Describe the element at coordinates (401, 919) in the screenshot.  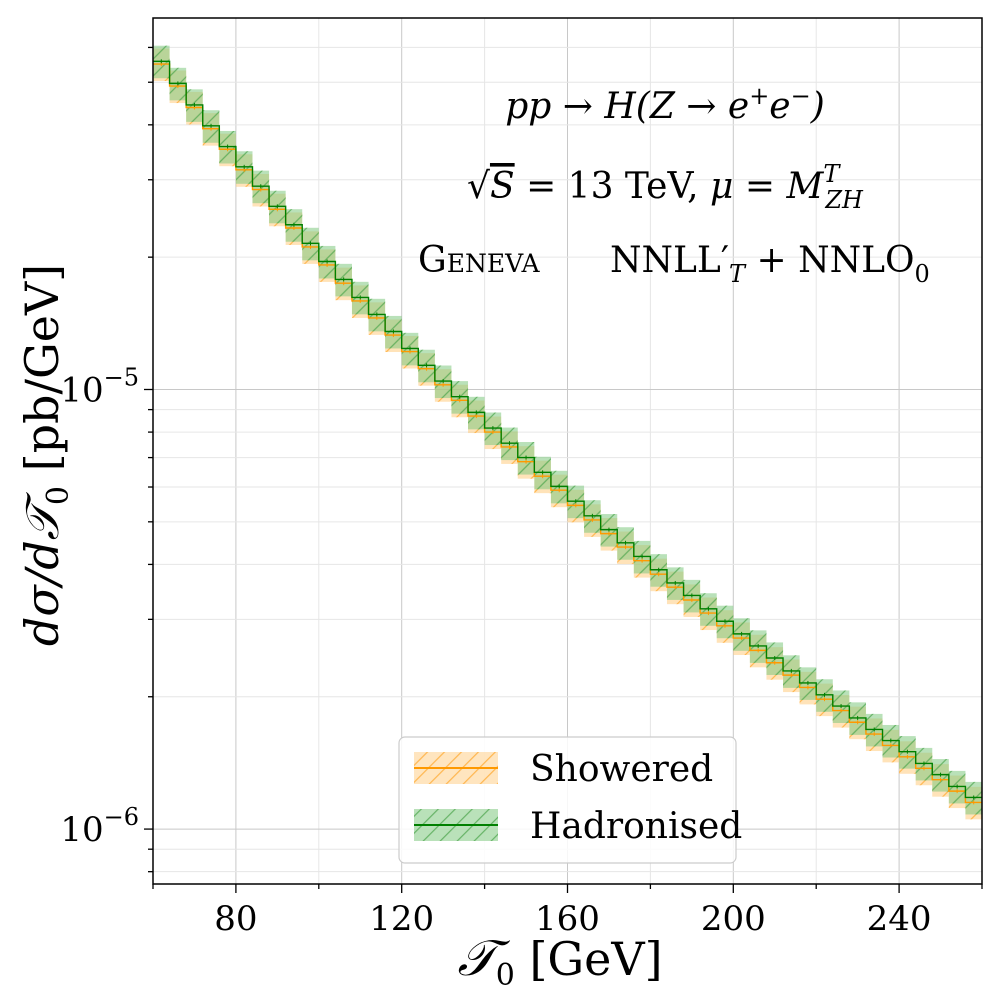
I see `x-tick-label: 120` at that location.